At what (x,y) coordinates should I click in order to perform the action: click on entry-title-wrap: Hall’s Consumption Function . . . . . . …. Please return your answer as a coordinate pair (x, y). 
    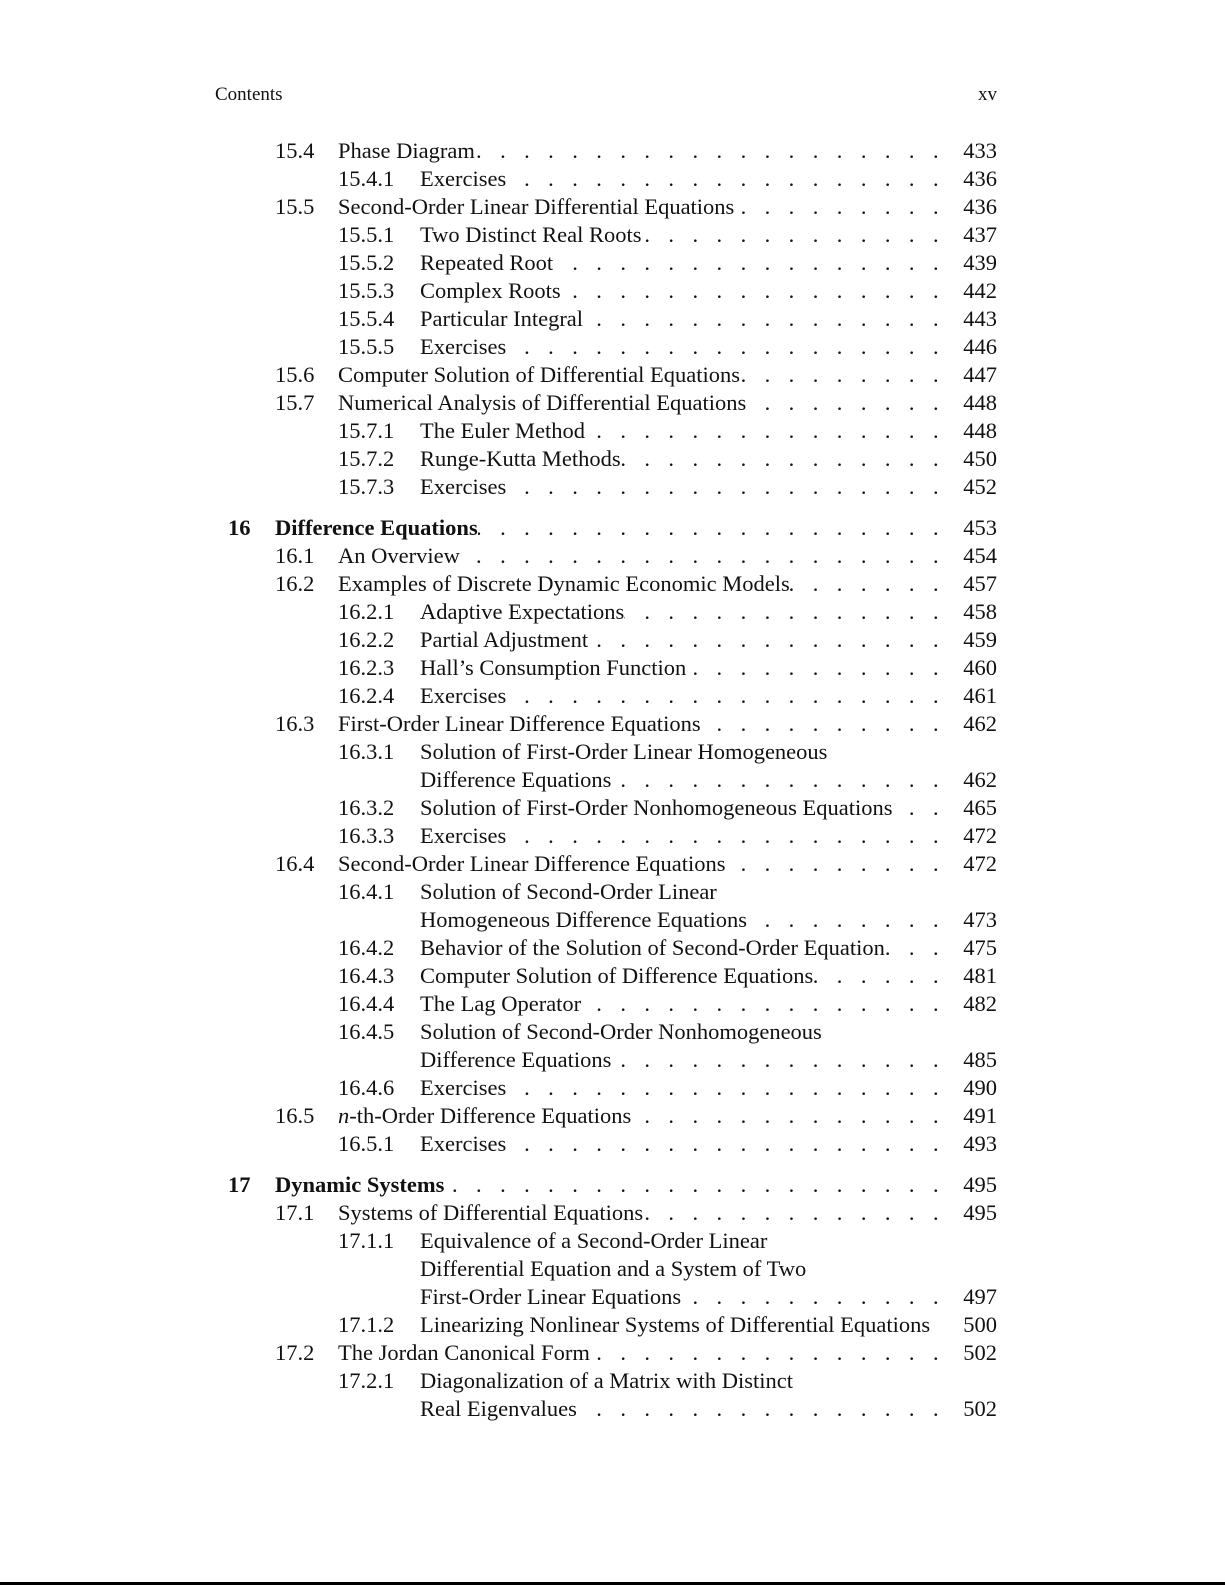
    Looking at the image, I should click on (708, 668).